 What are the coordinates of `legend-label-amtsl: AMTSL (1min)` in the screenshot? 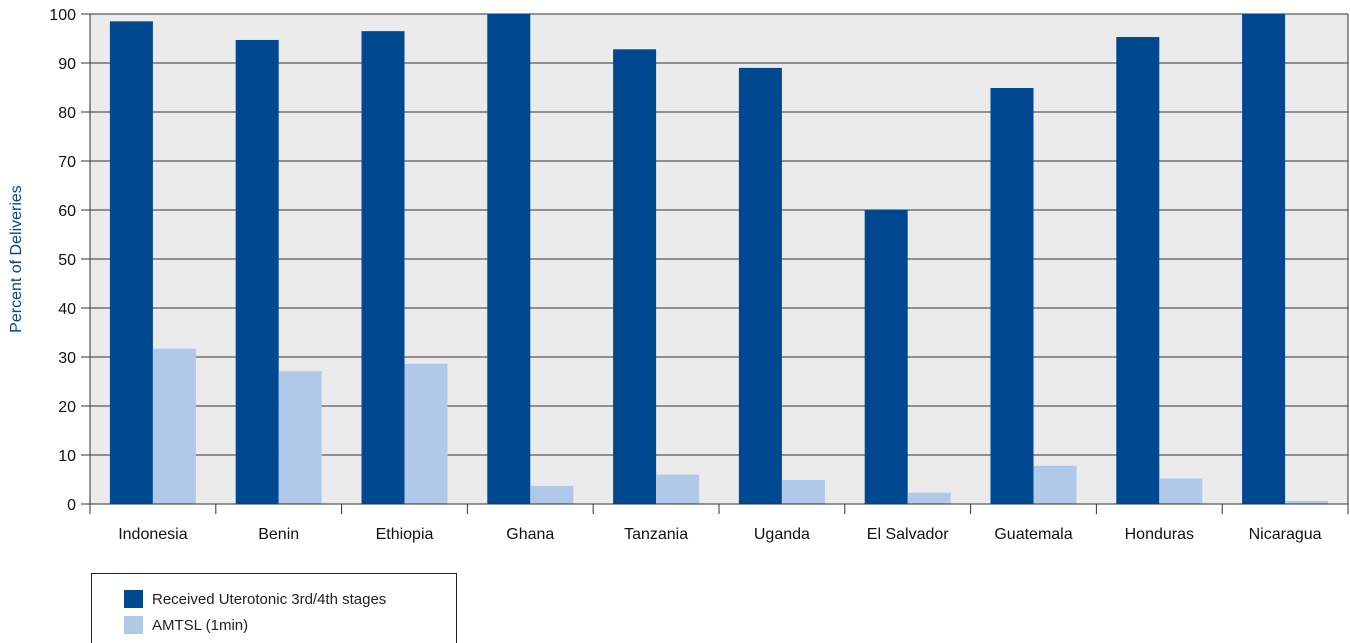 It's located at (200, 625).